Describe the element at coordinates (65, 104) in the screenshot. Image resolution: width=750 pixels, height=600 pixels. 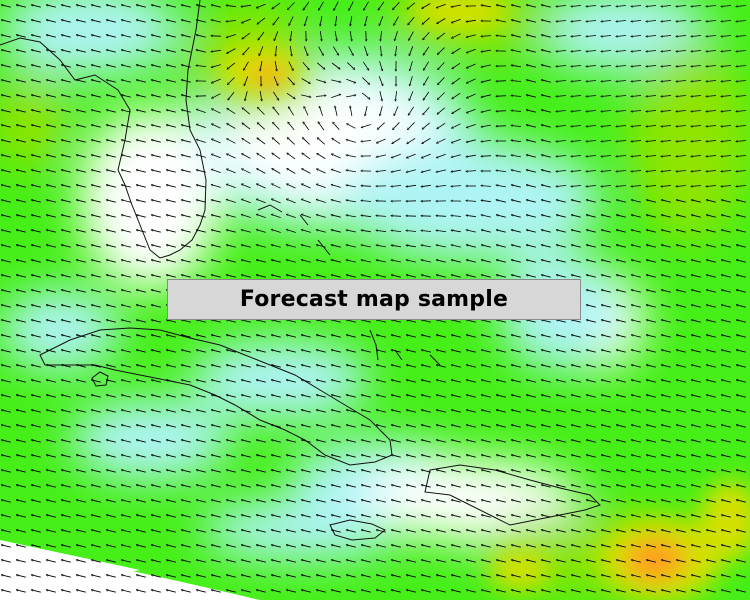
I see `gulf-coastline` at that location.